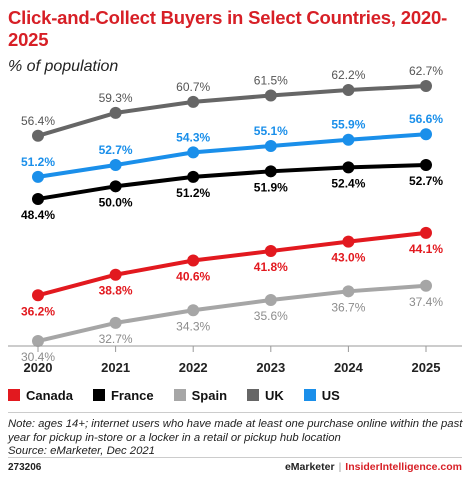  Describe the element at coordinates (98, 395) in the screenshot. I see `legend-swatch-france` at that location.